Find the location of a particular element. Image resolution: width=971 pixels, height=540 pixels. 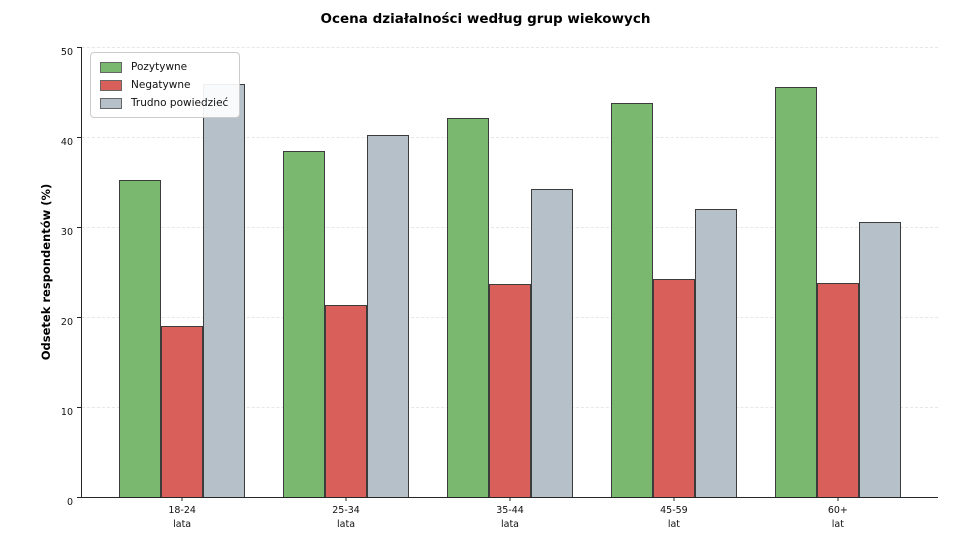

legend: Pozytywne Negatywne Trudno powiedzieć is located at coordinates (165, 85).